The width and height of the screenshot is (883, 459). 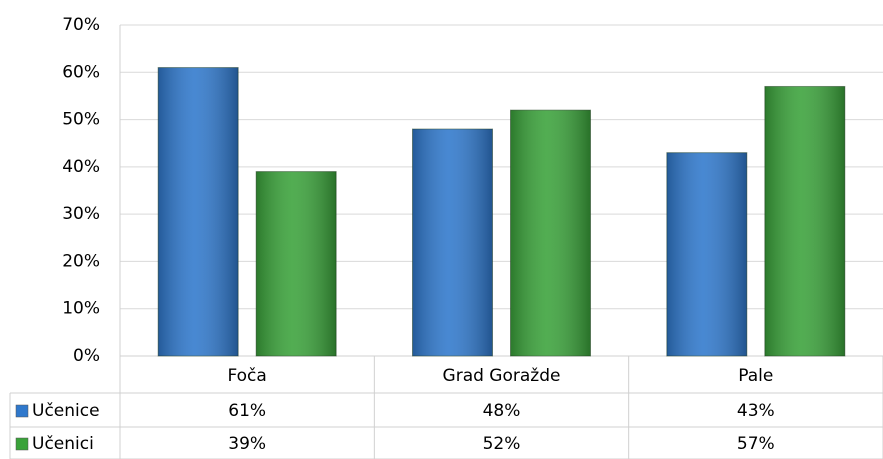 I want to click on y-tick-label: 20%, so click(x=81, y=261).